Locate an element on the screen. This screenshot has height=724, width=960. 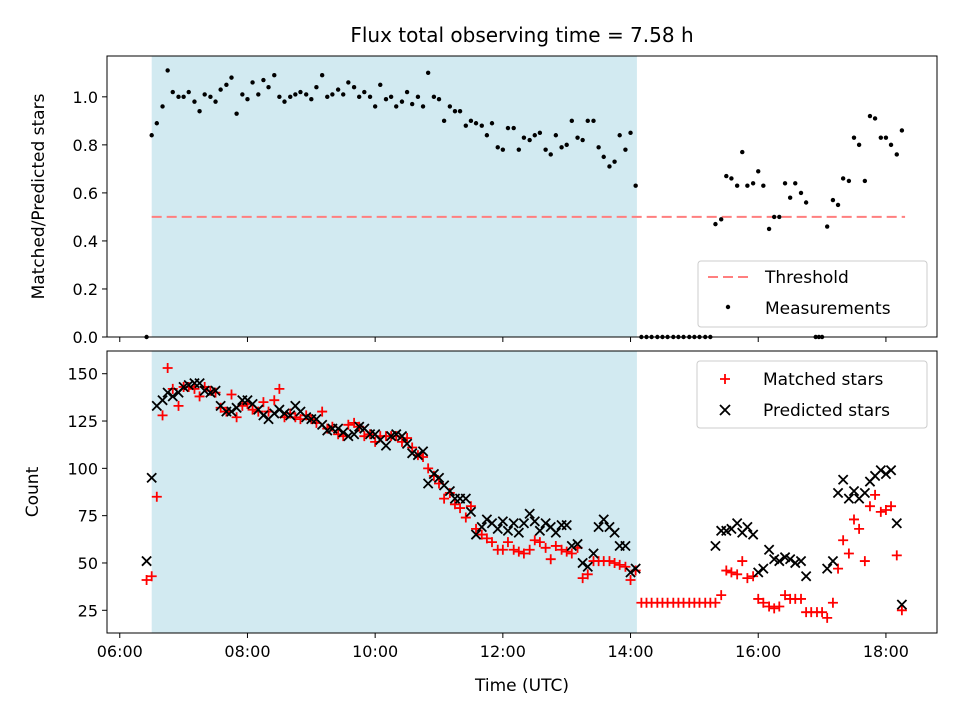
y-tick-label: 0.6 is located at coordinates (85, 193).